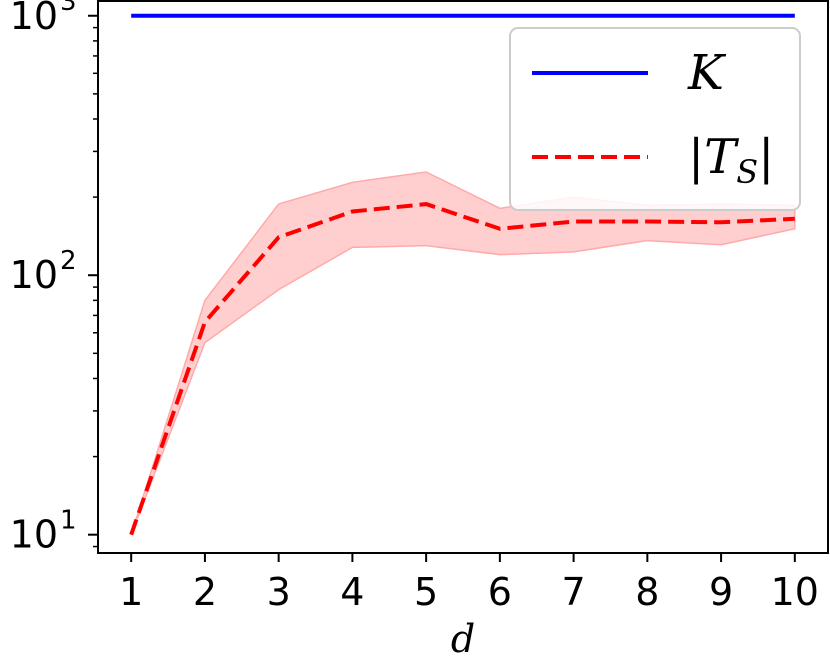  Describe the element at coordinates (795, 592) in the screenshot. I see `x-tick-label: 10` at that location.